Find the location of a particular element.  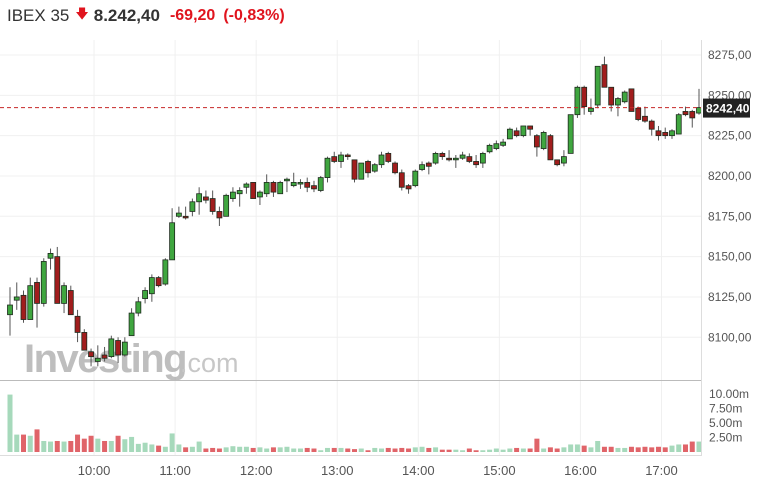

current-price-tag is located at coordinates (726, 108).